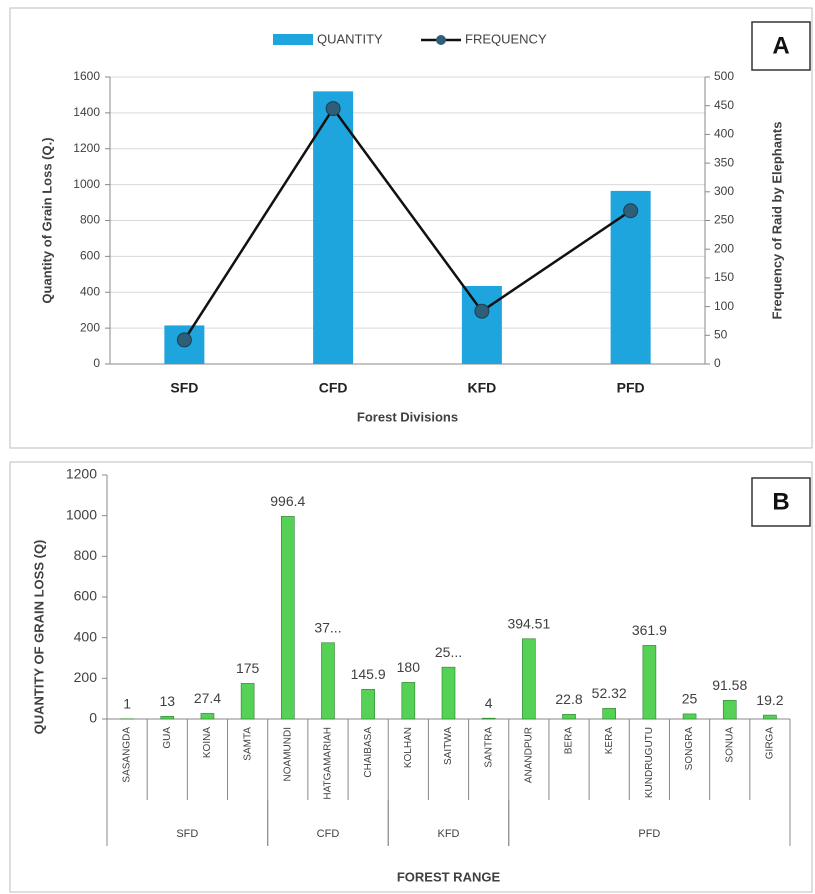 Image resolution: width=815 pixels, height=894 pixels. I want to click on panel-a-label-box, so click(781, 46).